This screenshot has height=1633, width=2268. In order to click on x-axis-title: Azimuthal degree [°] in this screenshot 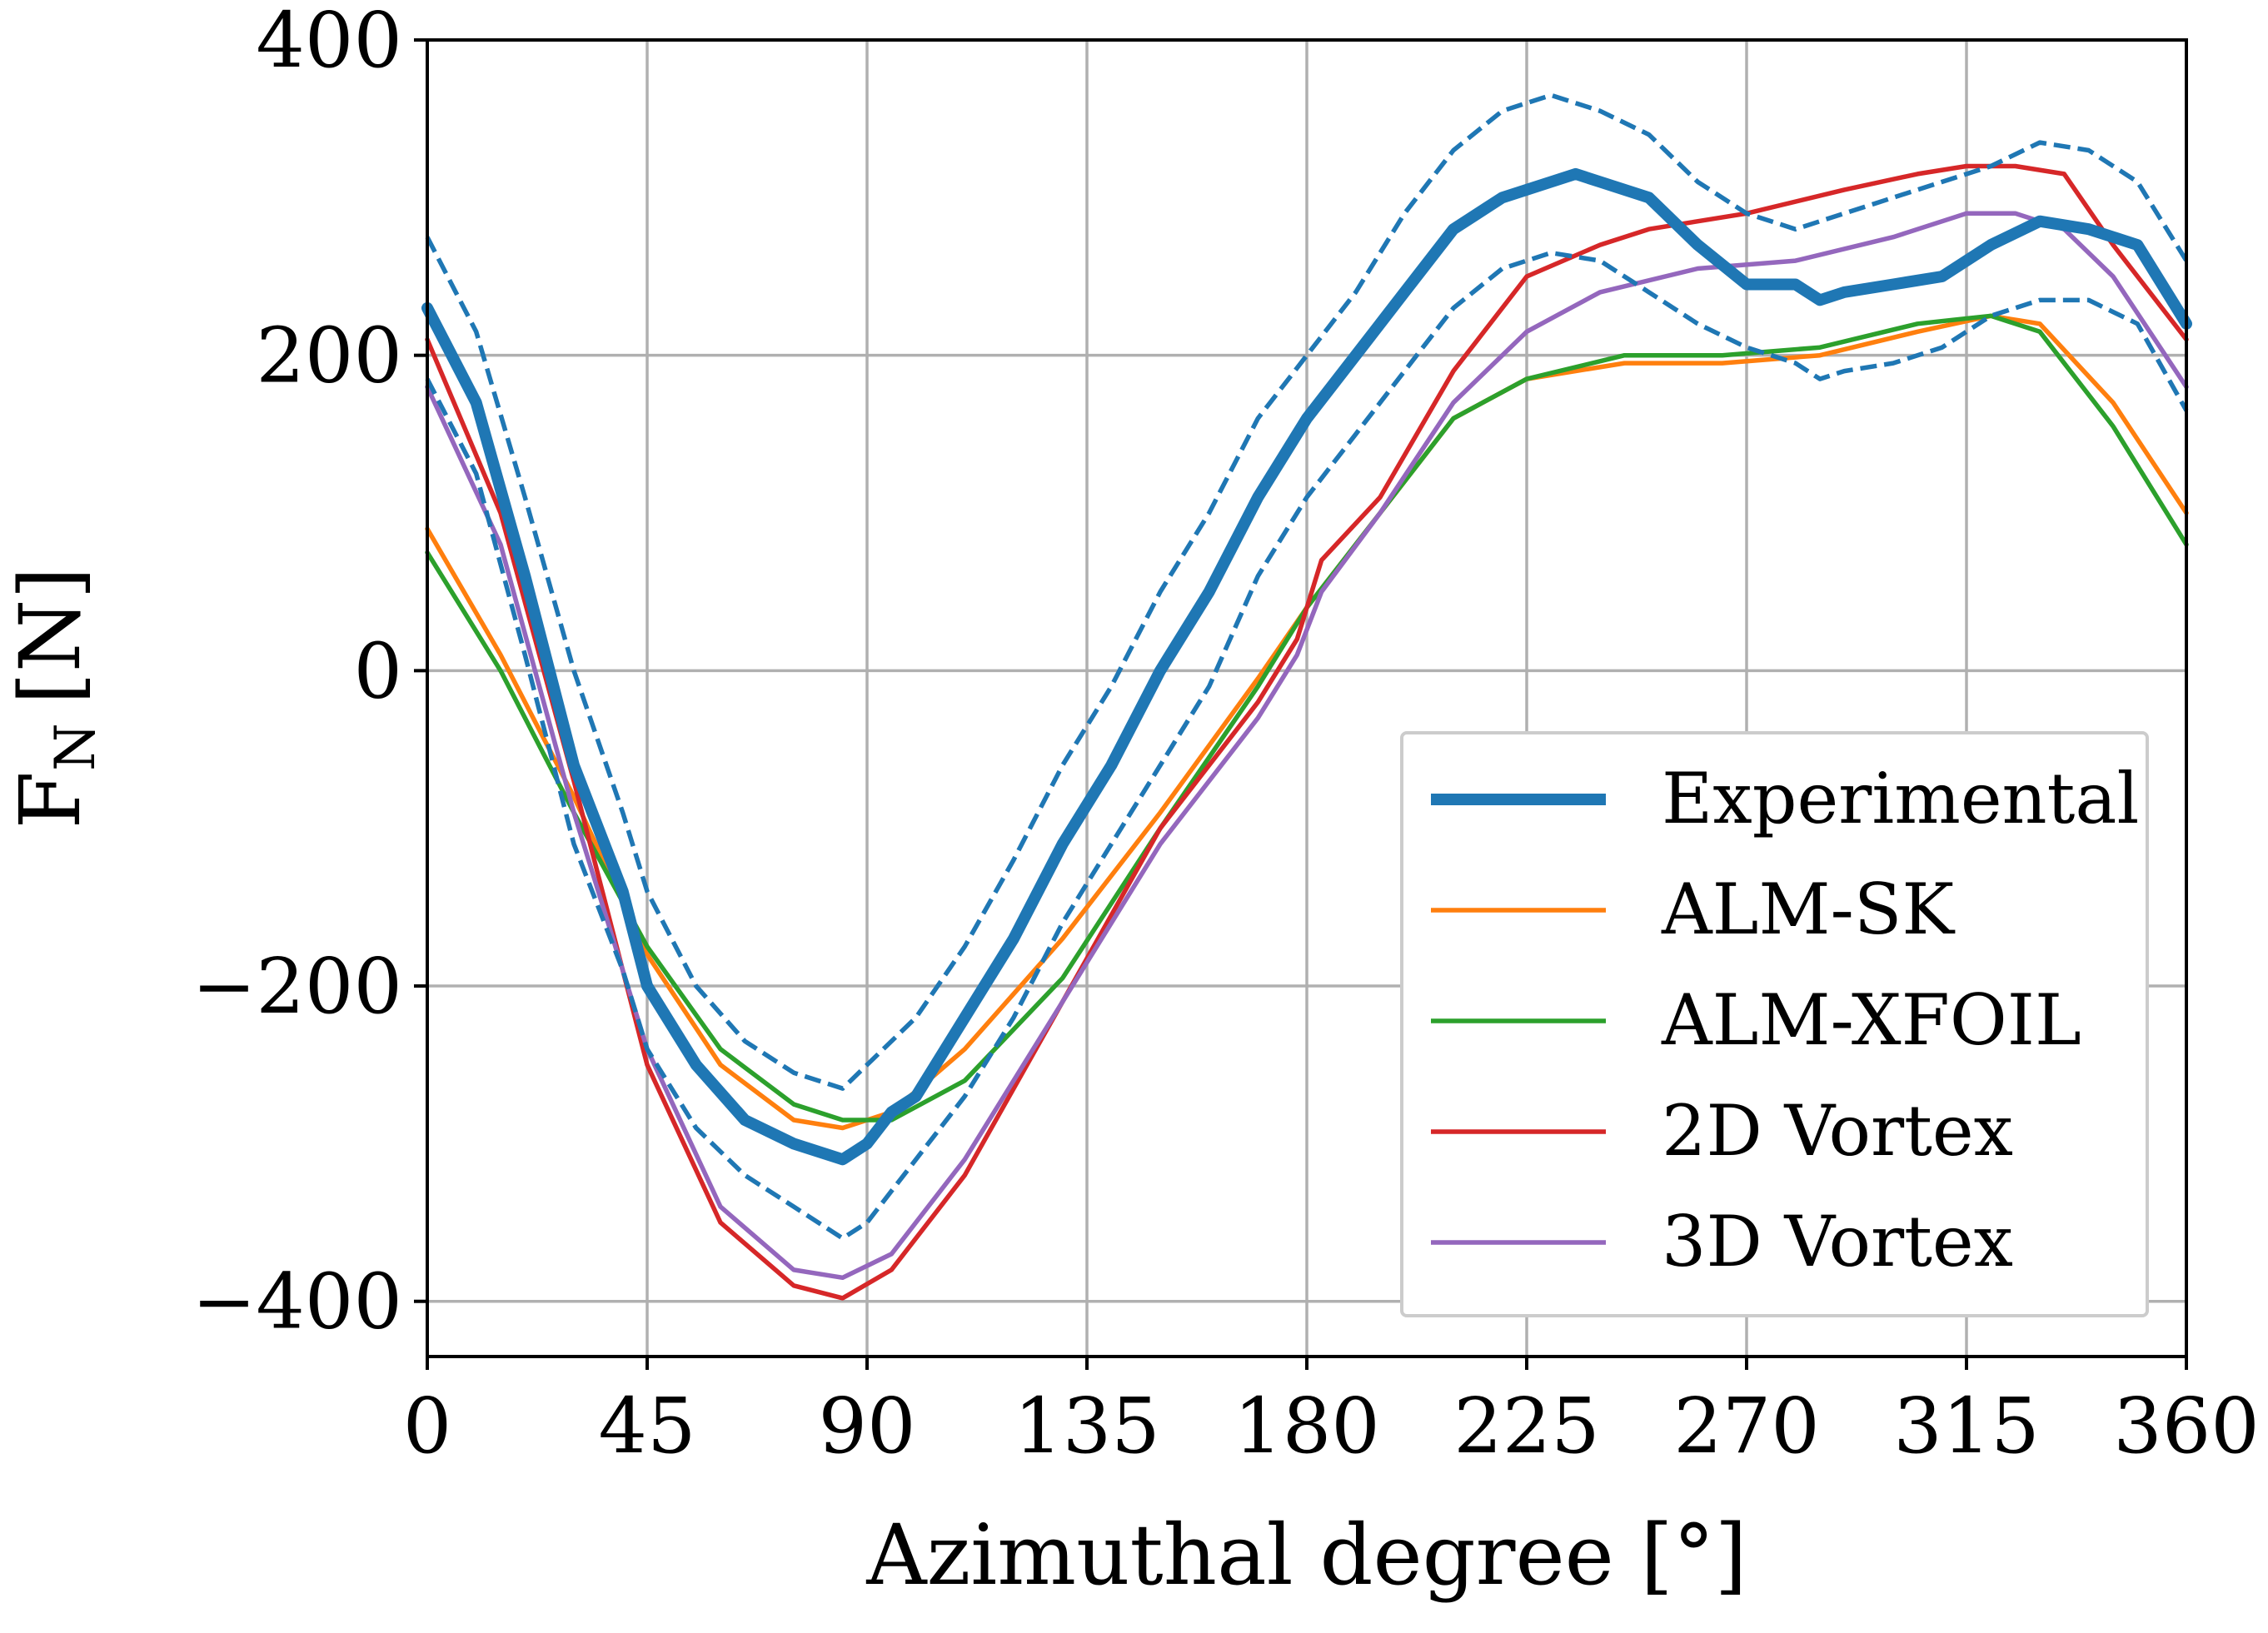, I will do `click(1306, 1555)`.